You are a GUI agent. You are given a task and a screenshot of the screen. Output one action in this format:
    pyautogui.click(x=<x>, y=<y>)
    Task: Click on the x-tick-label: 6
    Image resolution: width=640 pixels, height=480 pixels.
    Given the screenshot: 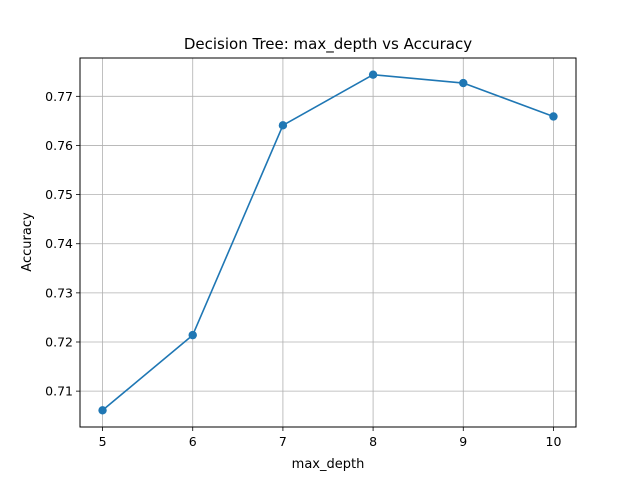 What is the action you would take?
    pyautogui.click(x=193, y=441)
    